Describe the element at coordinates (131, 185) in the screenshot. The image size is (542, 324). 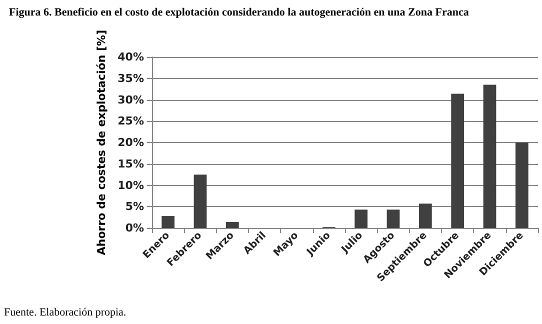
I see `y-tick-label: 10%` at that location.